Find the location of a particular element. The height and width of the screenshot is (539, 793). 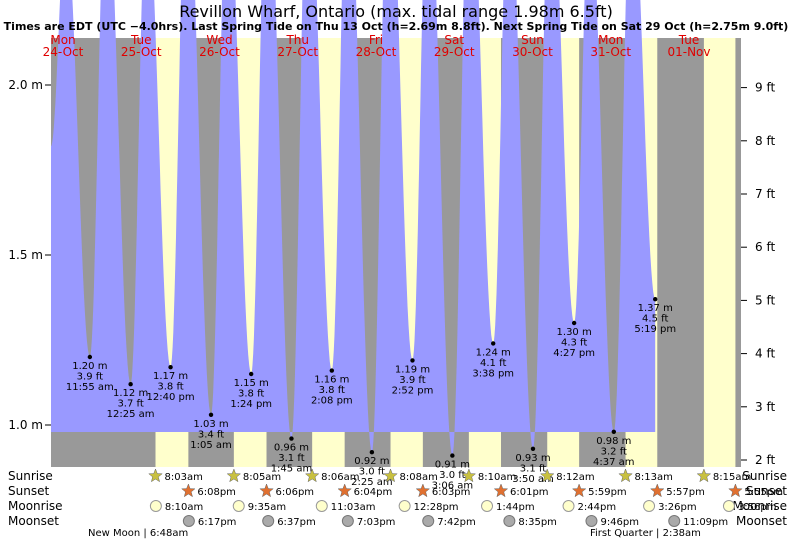

sunrise-time: 8:12am is located at coordinates (575, 477).